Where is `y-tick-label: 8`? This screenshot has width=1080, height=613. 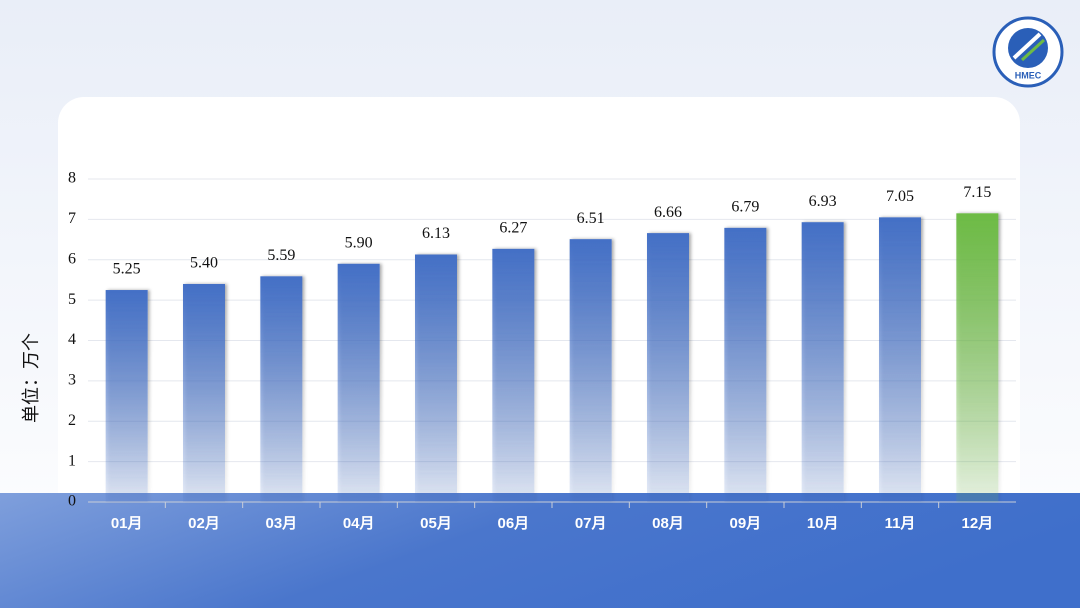
y-tick-label: 8 is located at coordinates (72, 178).